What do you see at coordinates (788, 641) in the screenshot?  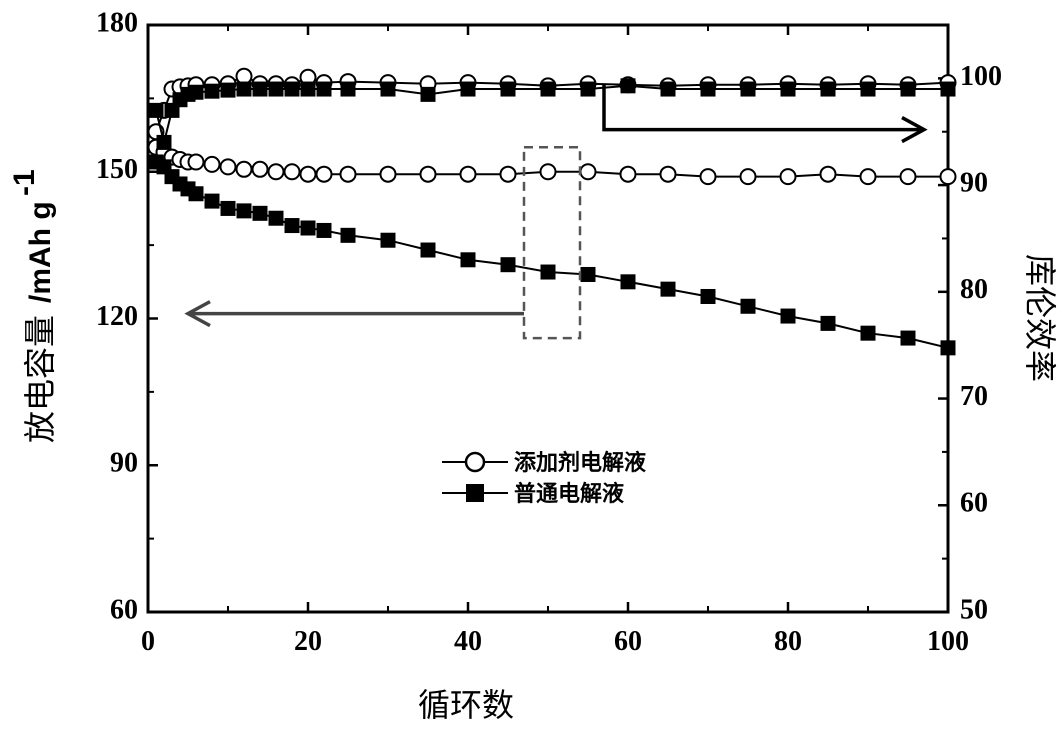 I see `x-tick-label: 80` at bounding box center [788, 641].